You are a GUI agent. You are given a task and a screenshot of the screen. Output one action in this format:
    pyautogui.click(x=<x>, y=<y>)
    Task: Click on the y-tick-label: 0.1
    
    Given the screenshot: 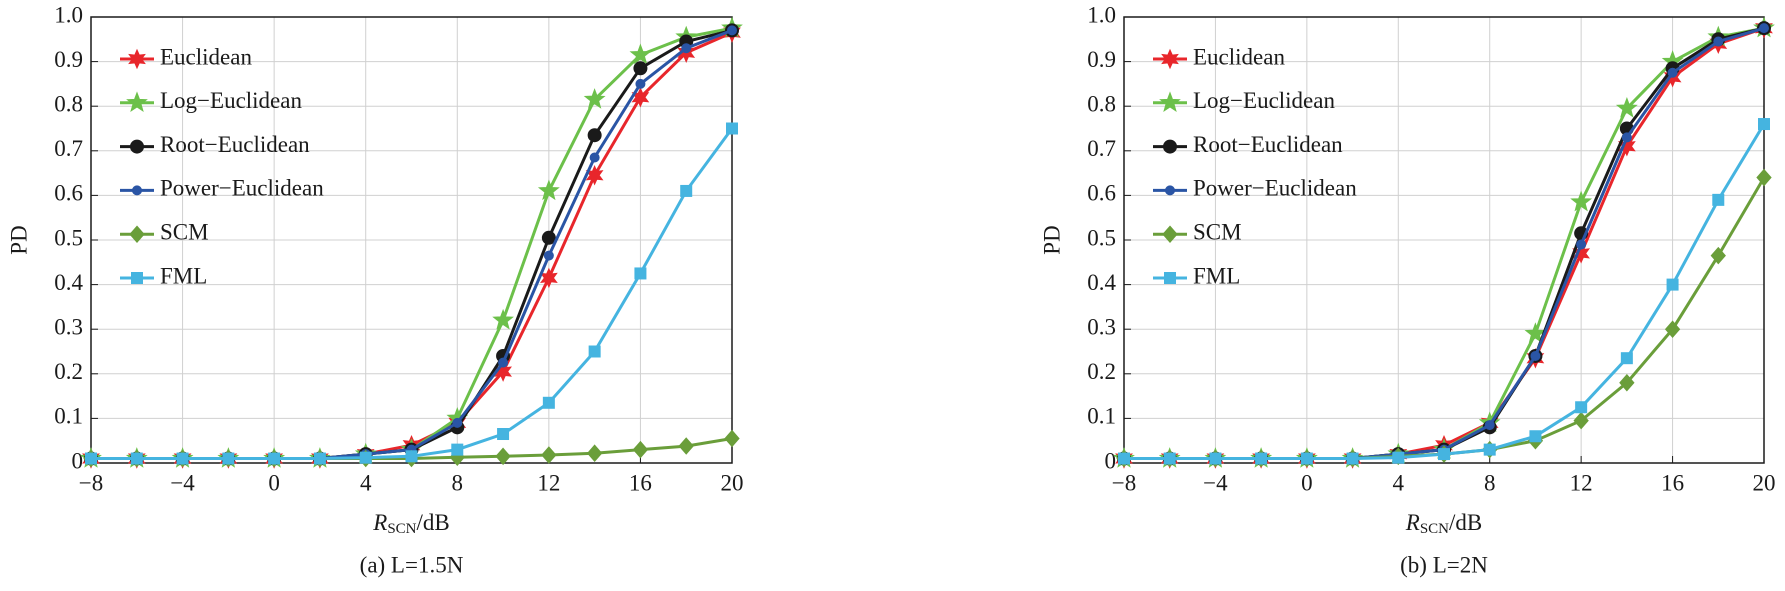 What is the action you would take?
    pyautogui.click(x=1101, y=416)
    